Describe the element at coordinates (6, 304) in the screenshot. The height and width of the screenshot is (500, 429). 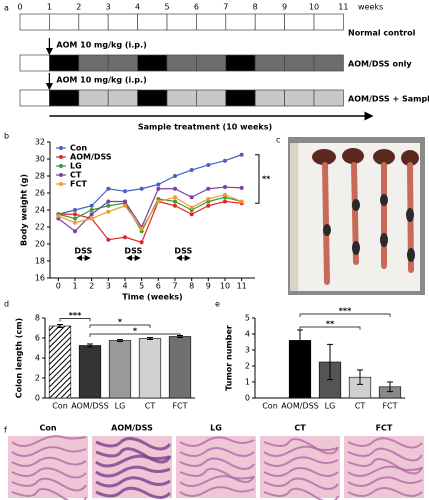
I see `panel-letter: d` at that location.